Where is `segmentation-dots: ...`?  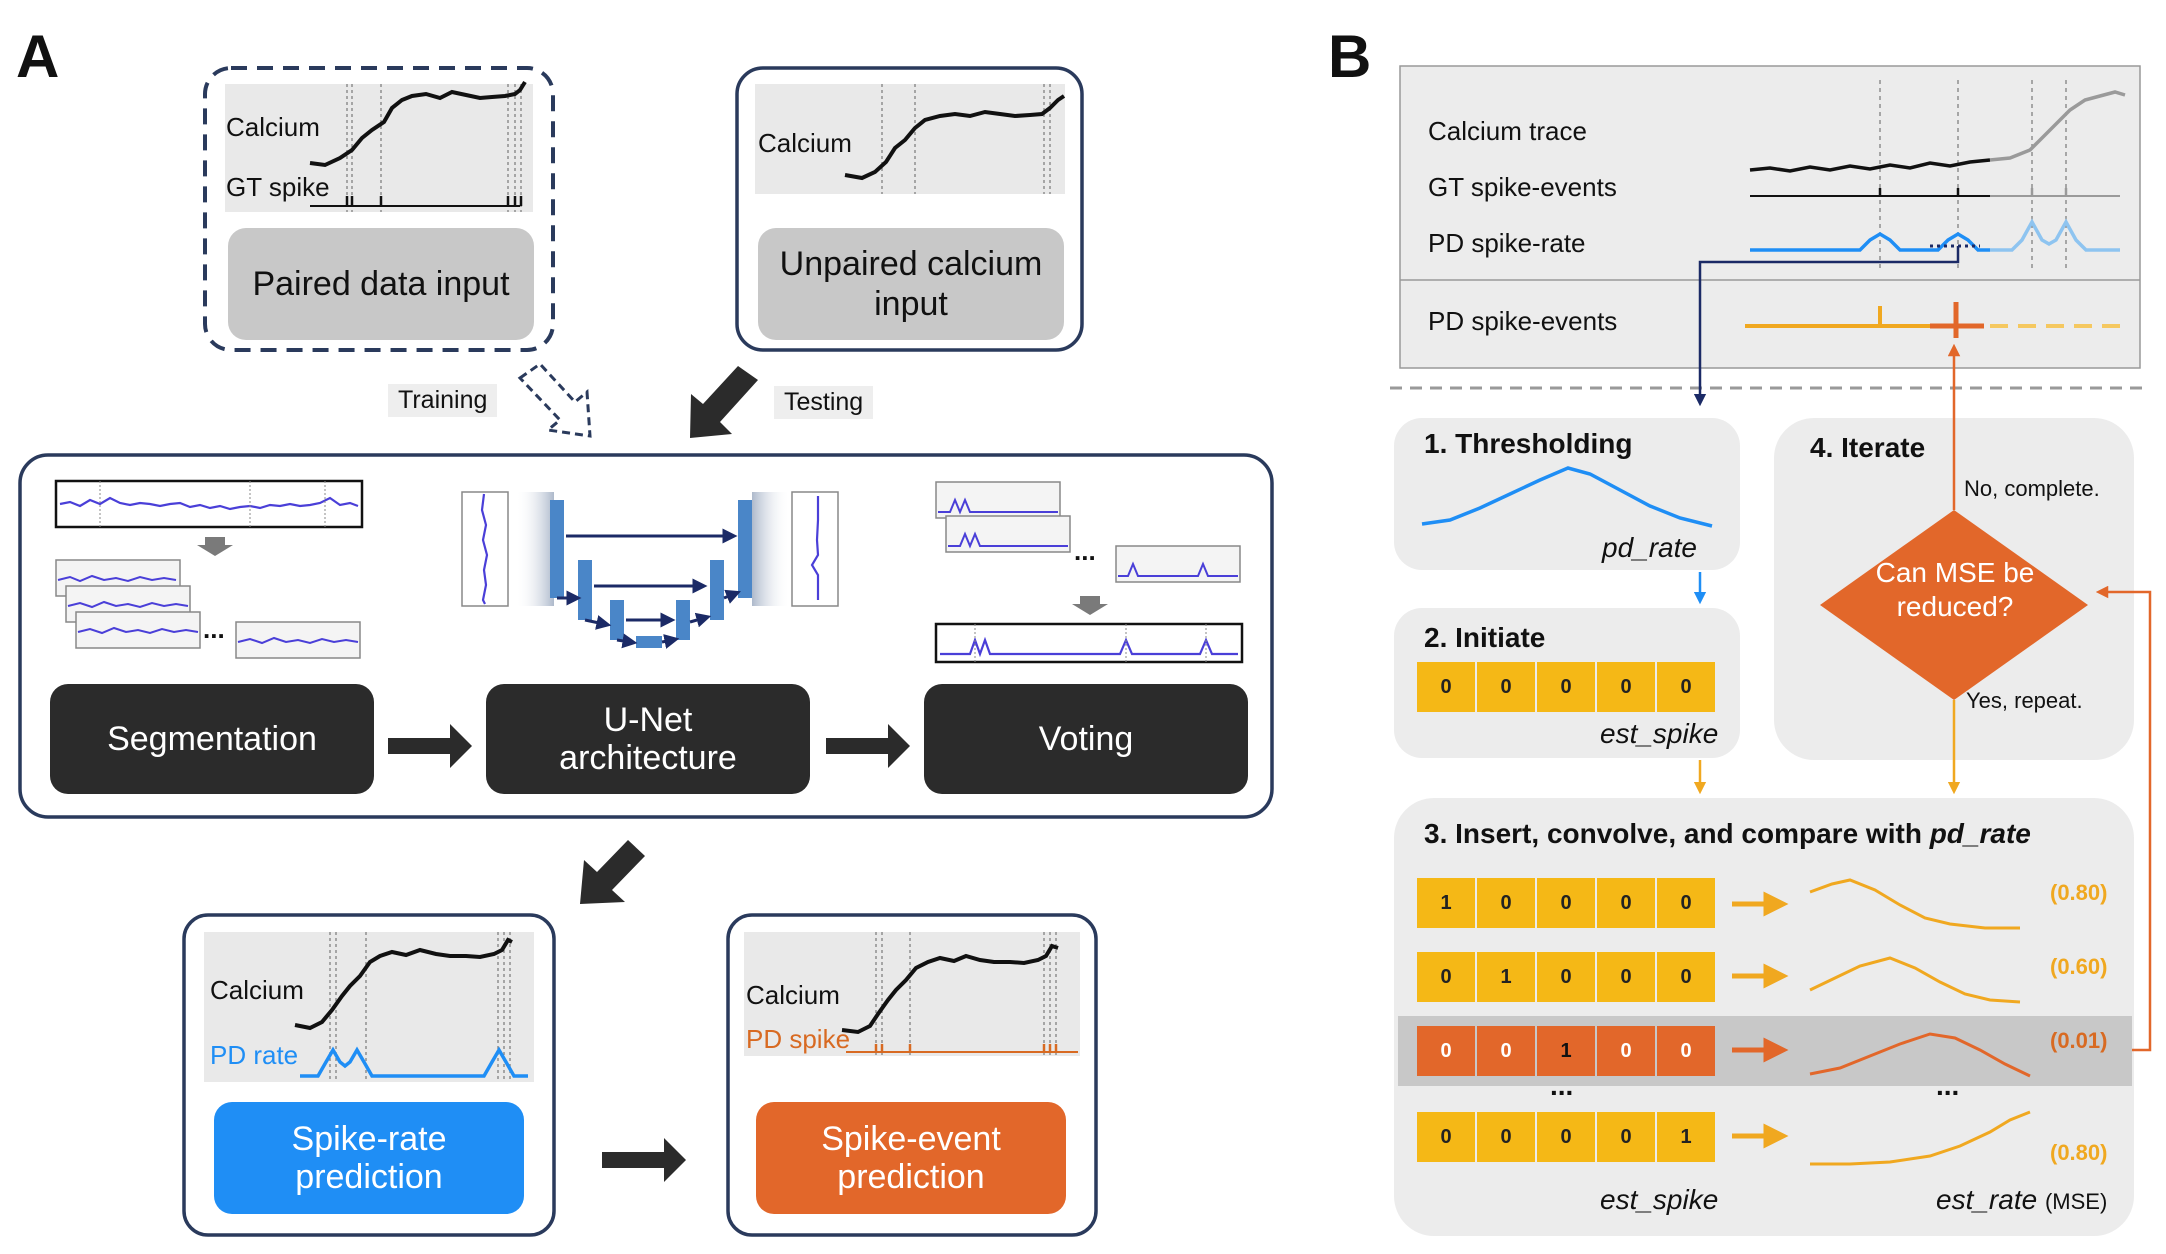
segmentation-dots: ... is located at coordinates (214, 629).